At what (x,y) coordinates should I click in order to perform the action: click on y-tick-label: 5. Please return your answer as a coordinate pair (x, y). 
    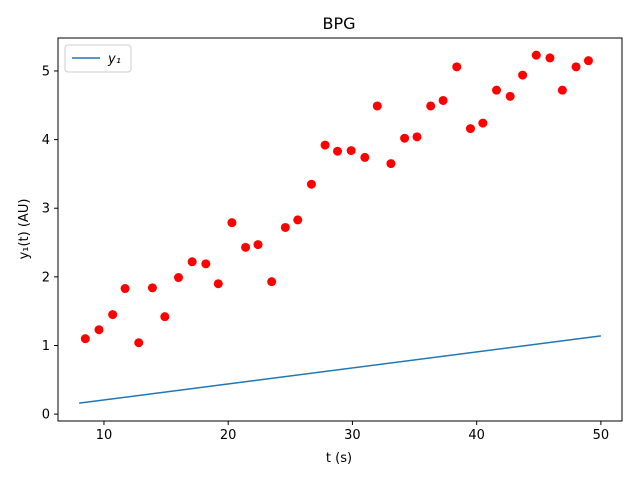
    Looking at the image, I should click on (46, 71).